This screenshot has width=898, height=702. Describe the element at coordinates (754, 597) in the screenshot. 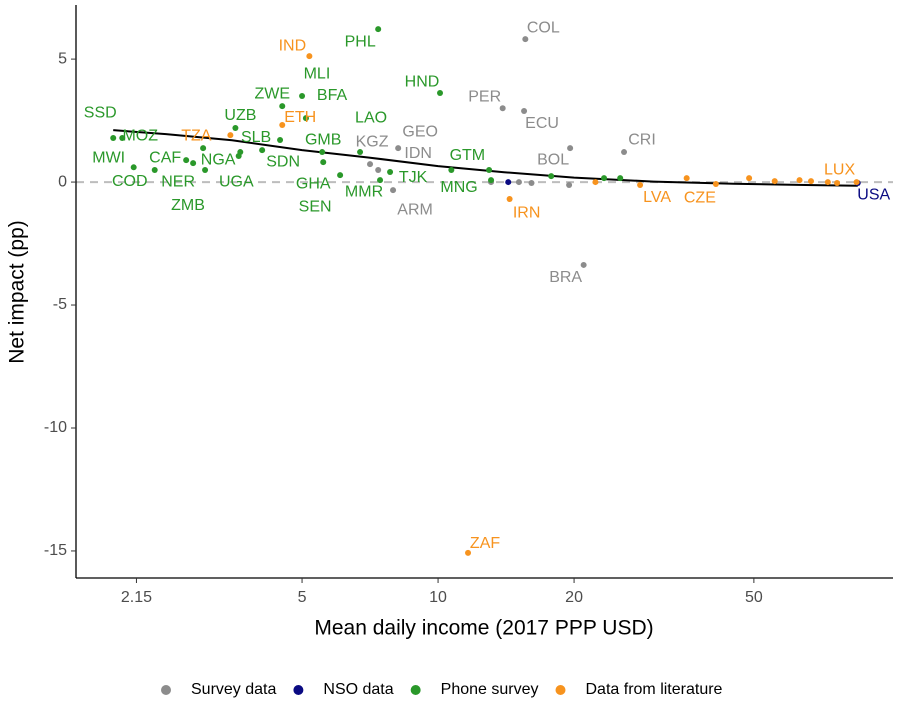

I see `x-tick-label: 50` at that location.